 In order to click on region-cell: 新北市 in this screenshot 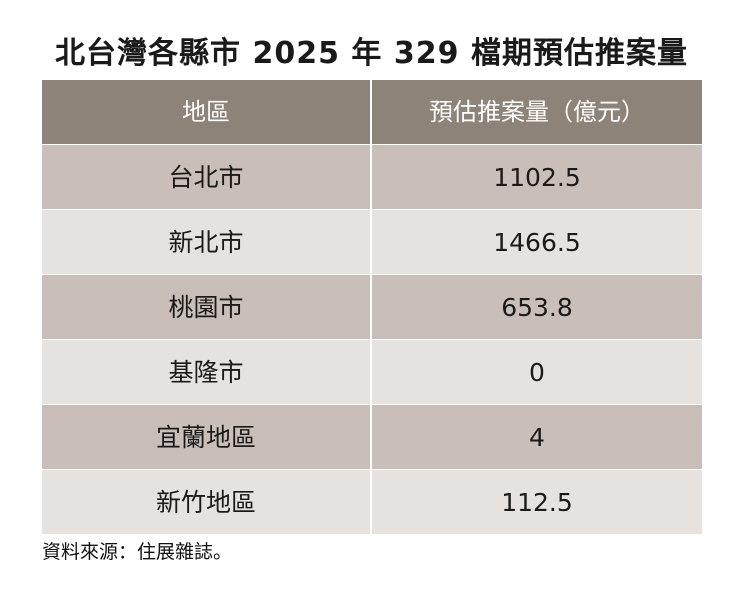, I will do `click(206, 242)`.